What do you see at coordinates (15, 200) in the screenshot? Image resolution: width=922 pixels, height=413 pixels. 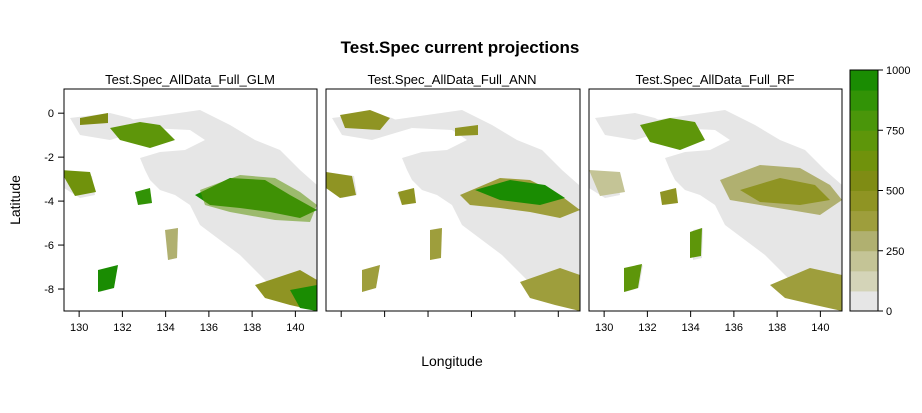 I see `y-axis-label: Latitude` at bounding box center [15, 200].